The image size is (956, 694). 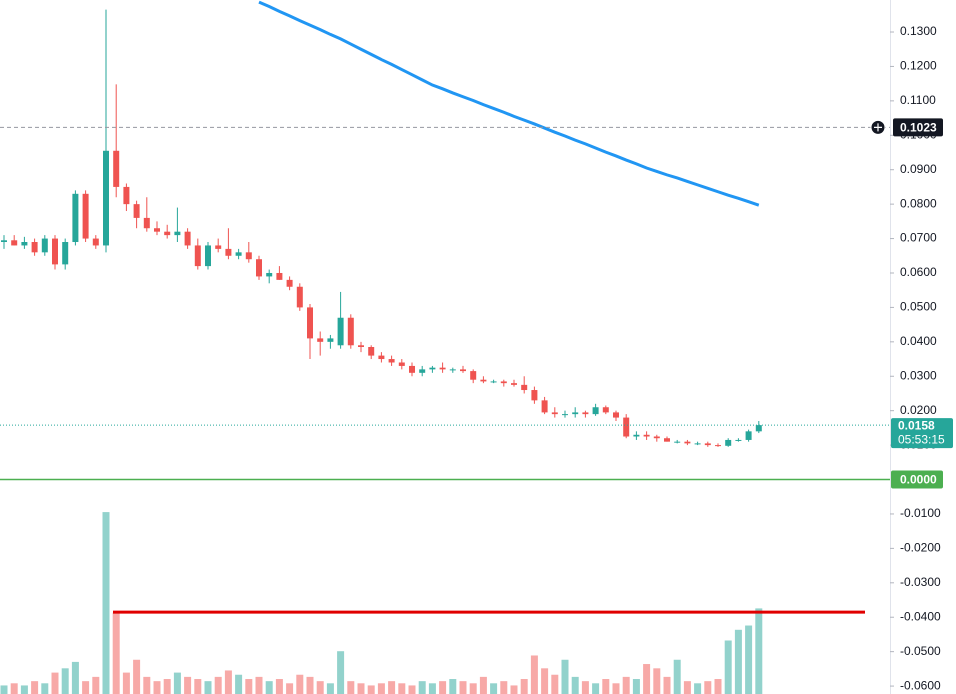 I want to click on y-tick-label: 0.1300, so click(x=918, y=31).